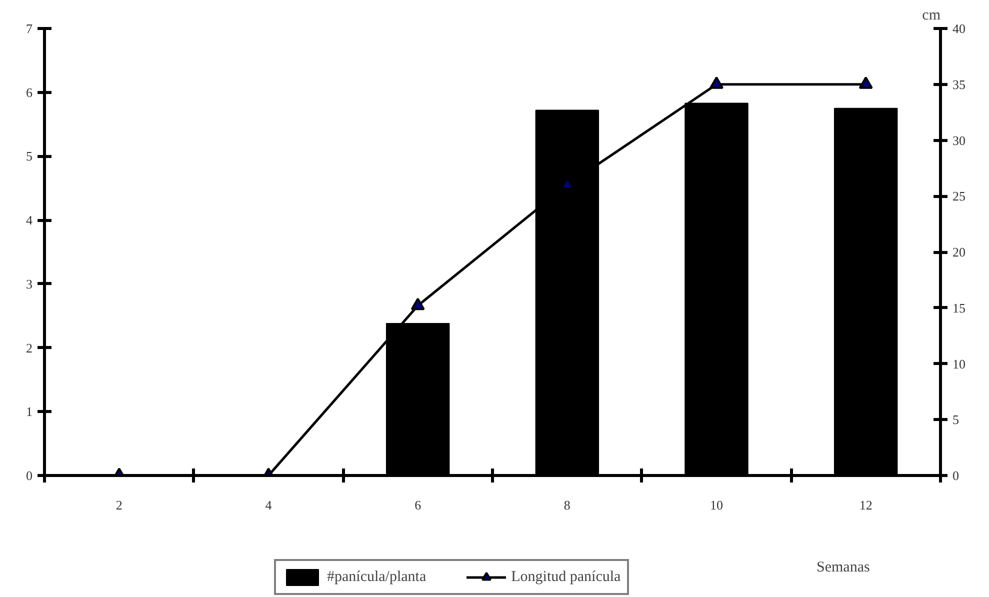 This screenshot has width=989, height=597. I want to click on y2-tick-label: 5, so click(955, 420).